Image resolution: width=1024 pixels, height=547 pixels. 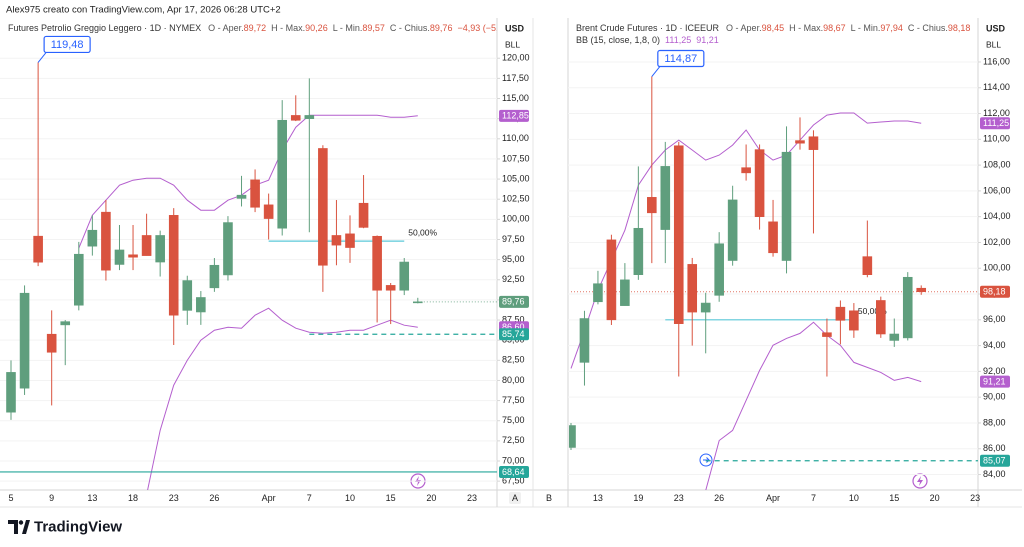 I want to click on logo-mark, so click(x=26, y=527).